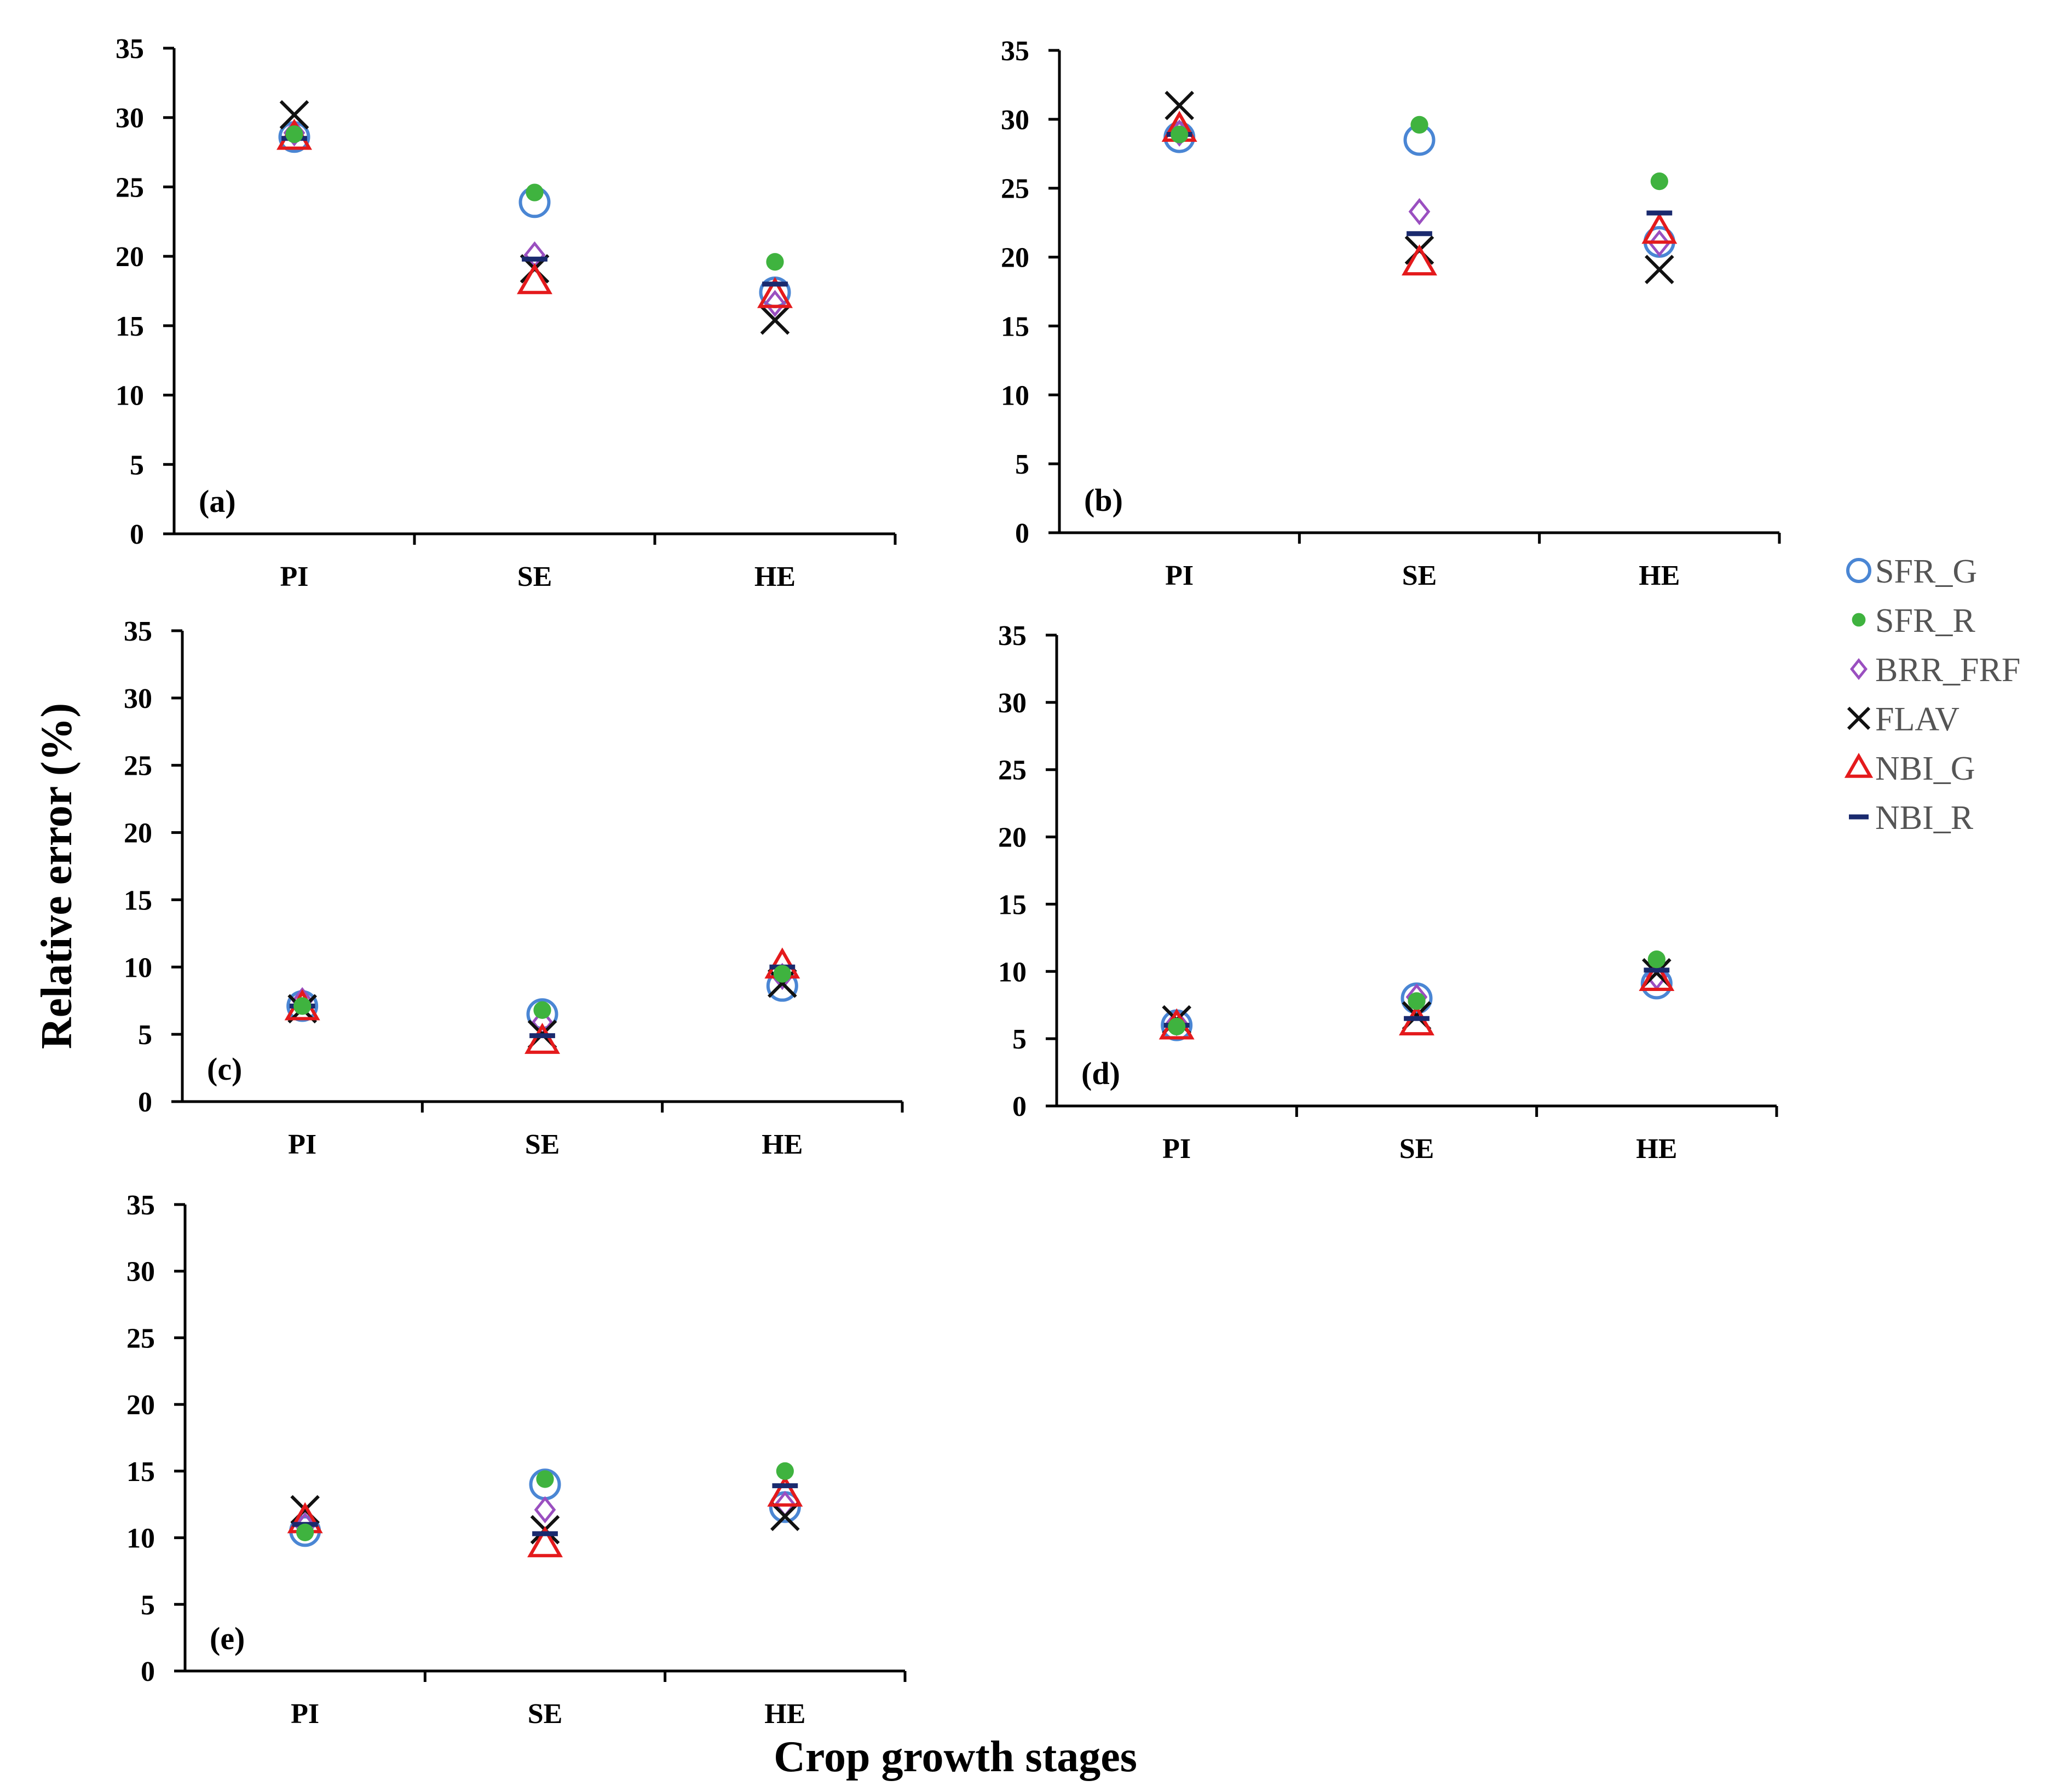 The image size is (2069, 1792). I want to click on panel-5: 0 5 10 15 20 25 30 35 PI SE HE (e), so click(516, 1460).